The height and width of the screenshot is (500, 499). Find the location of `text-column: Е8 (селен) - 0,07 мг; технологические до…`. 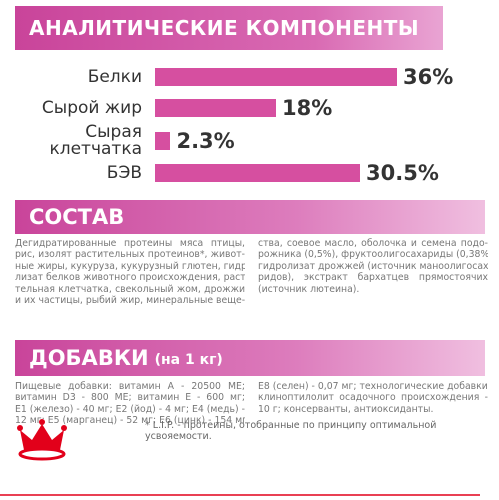

text-column: Е8 (селен) - 0,07 мг; технологические до… is located at coordinates (373, 398).